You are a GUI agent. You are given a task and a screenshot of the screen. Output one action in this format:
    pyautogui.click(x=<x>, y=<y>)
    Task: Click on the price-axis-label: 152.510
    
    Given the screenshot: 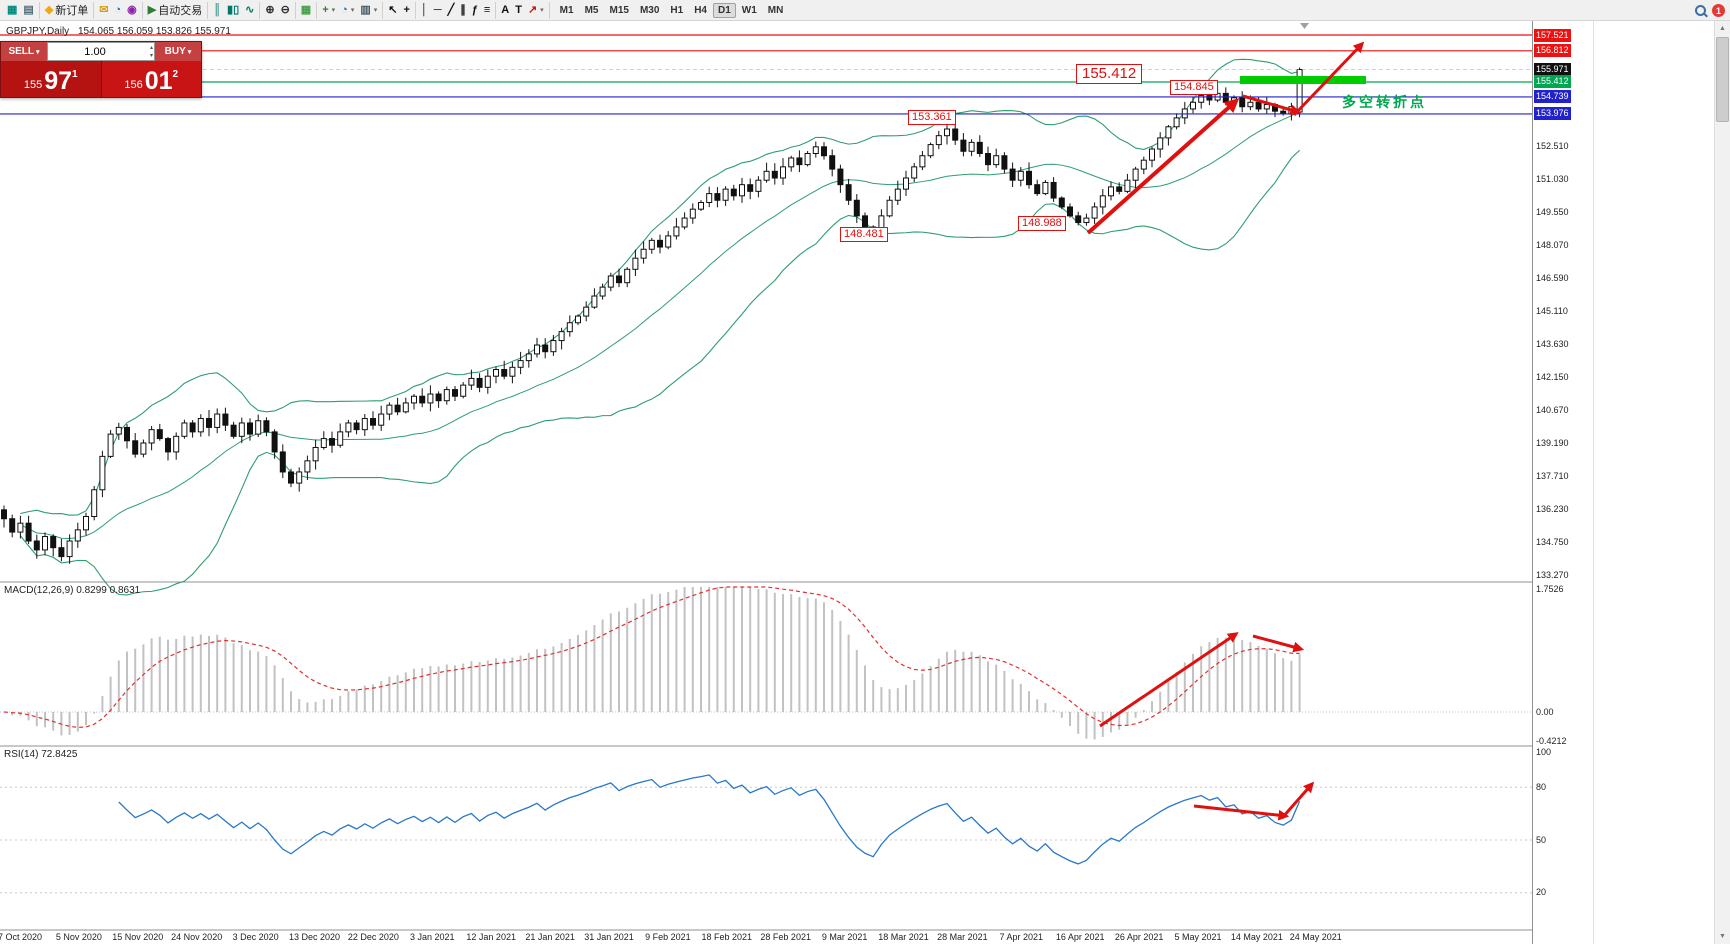 What is the action you would take?
    pyautogui.click(x=1552, y=146)
    